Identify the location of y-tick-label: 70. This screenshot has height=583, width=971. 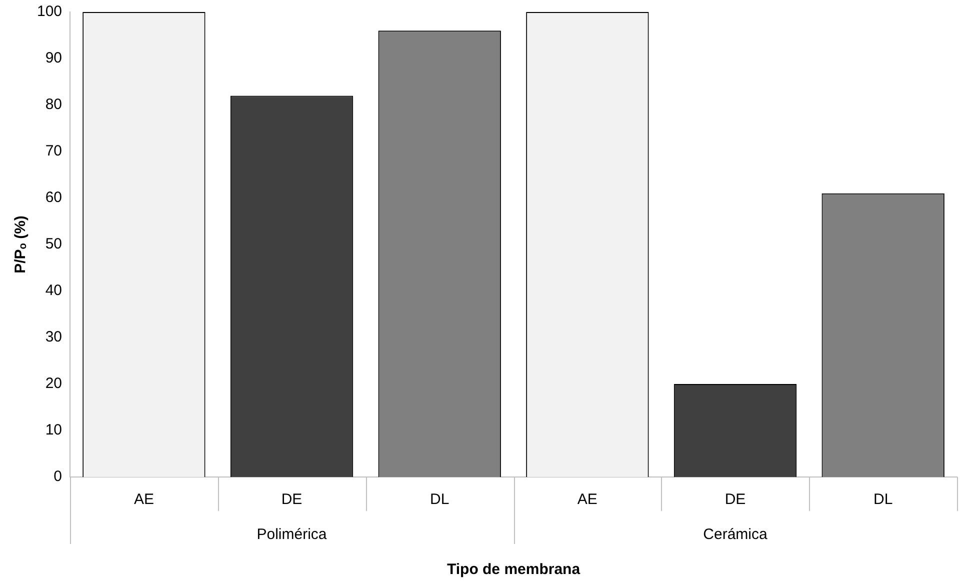
(53, 151).